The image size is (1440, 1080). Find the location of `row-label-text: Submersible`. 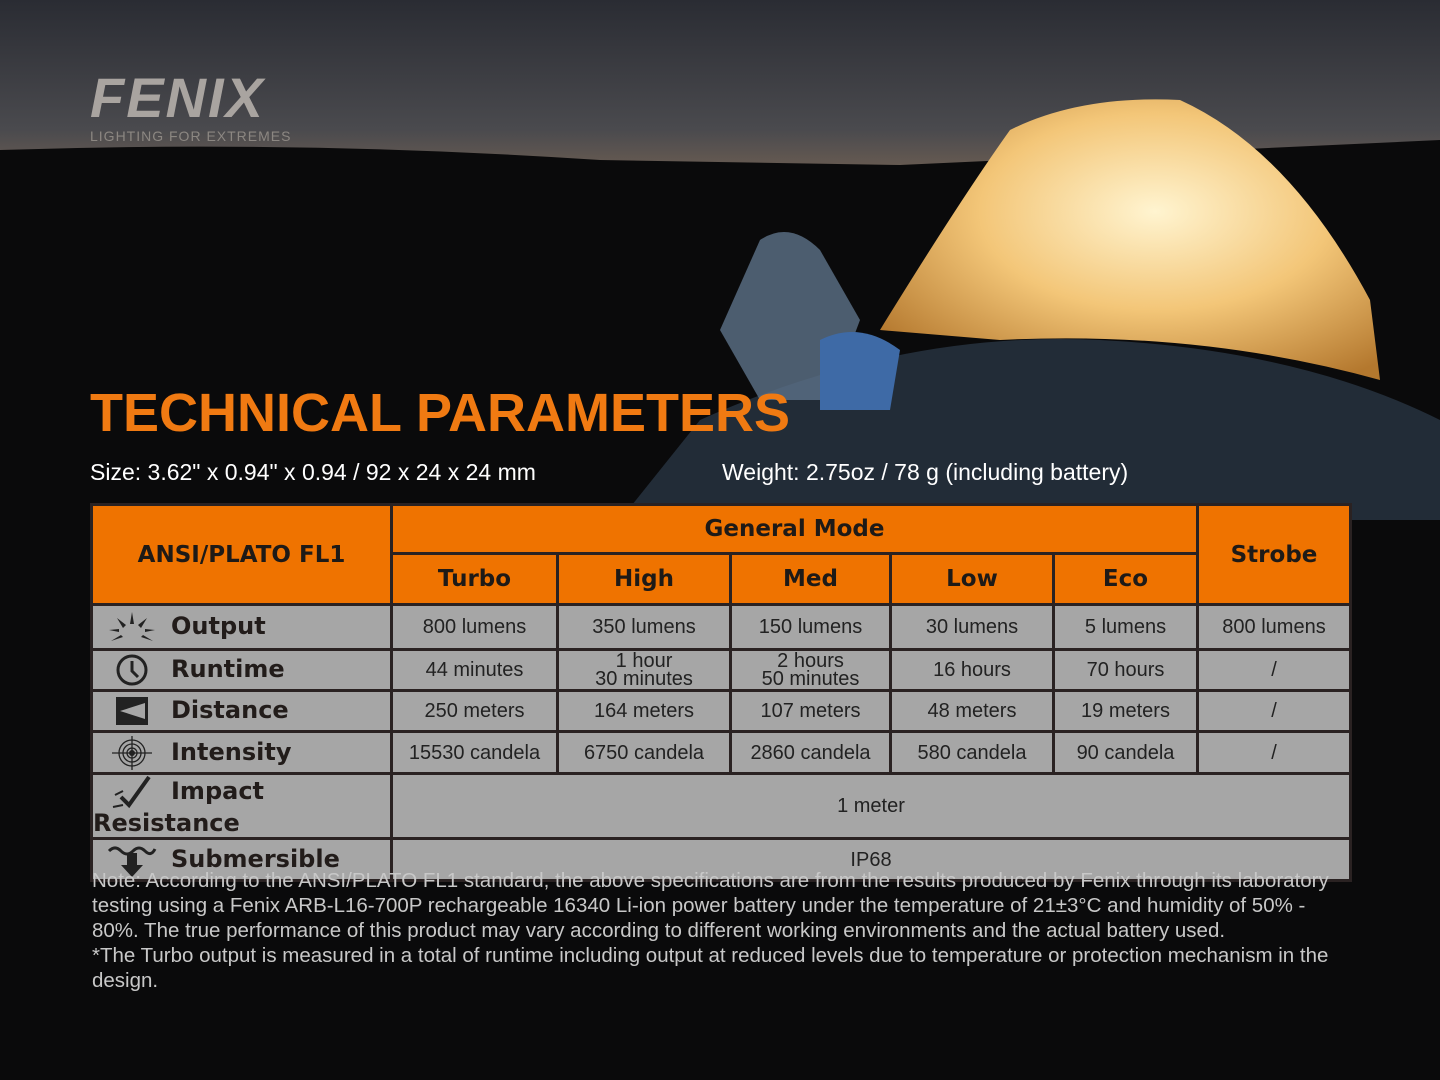

row-label-text: Submersible is located at coordinates (255, 858).